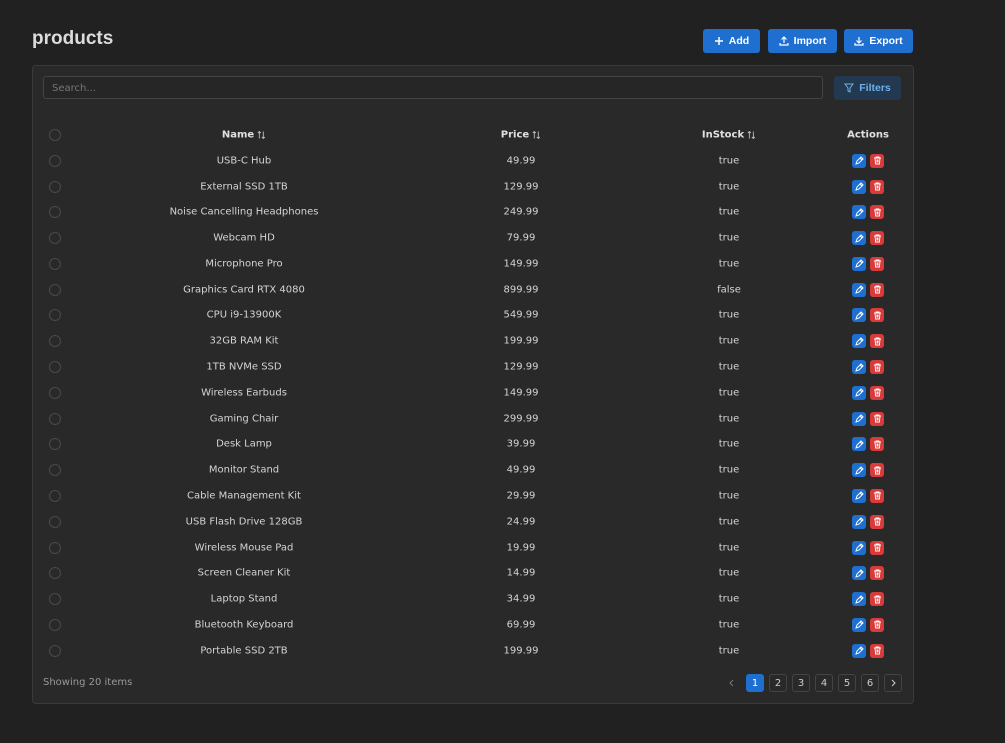  I want to click on column-header: InStock, so click(729, 135).